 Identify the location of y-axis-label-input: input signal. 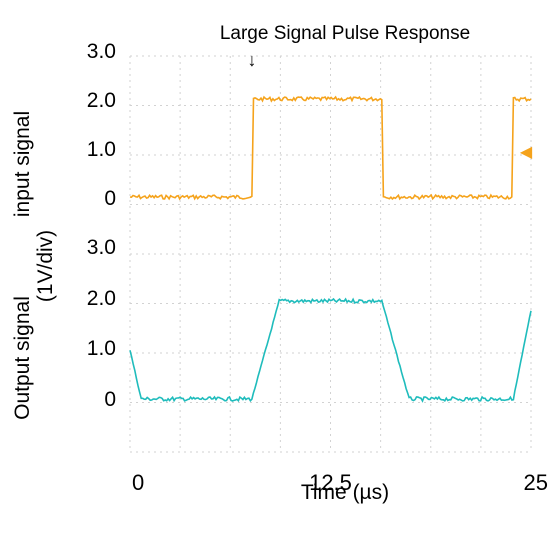
(22, 164).